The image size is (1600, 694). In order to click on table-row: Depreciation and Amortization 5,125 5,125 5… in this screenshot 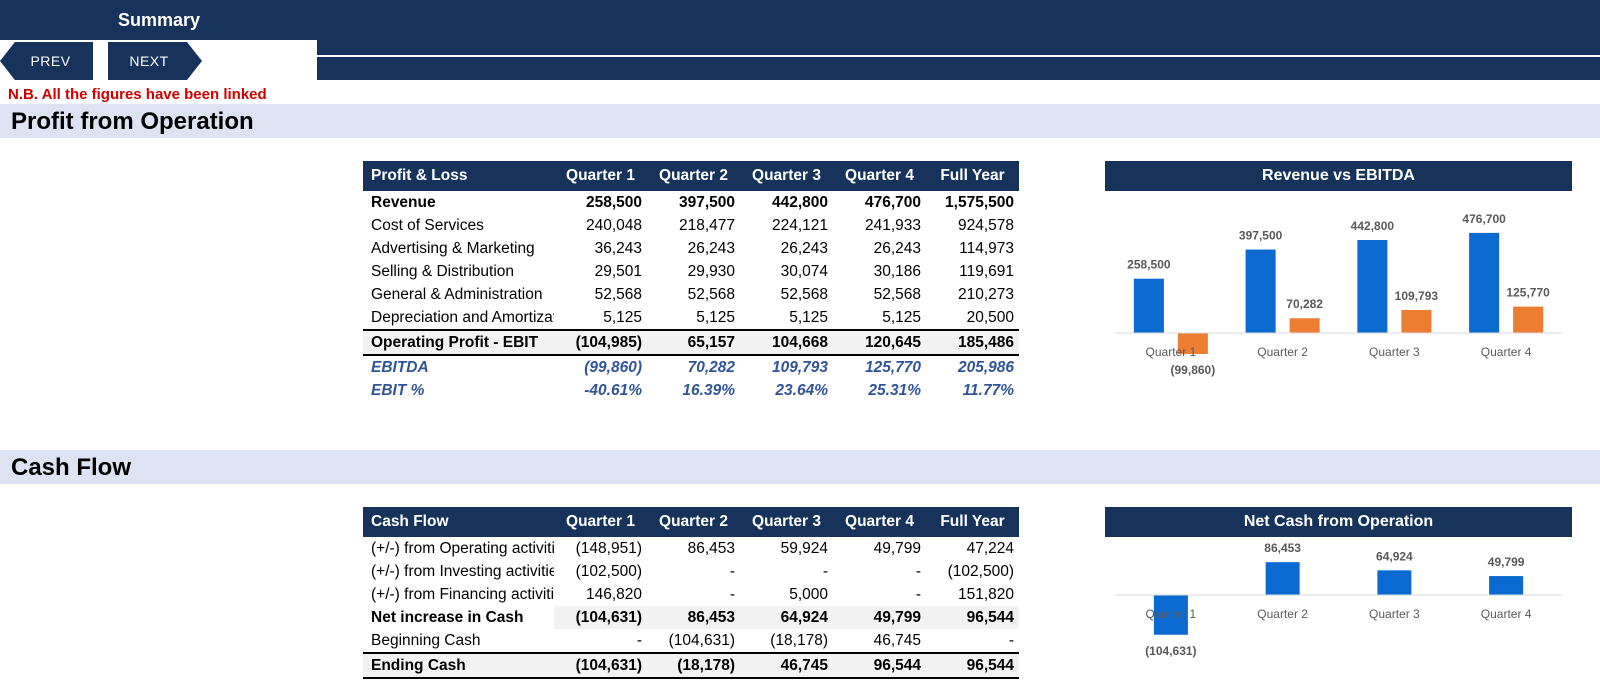, I will do `click(691, 318)`.